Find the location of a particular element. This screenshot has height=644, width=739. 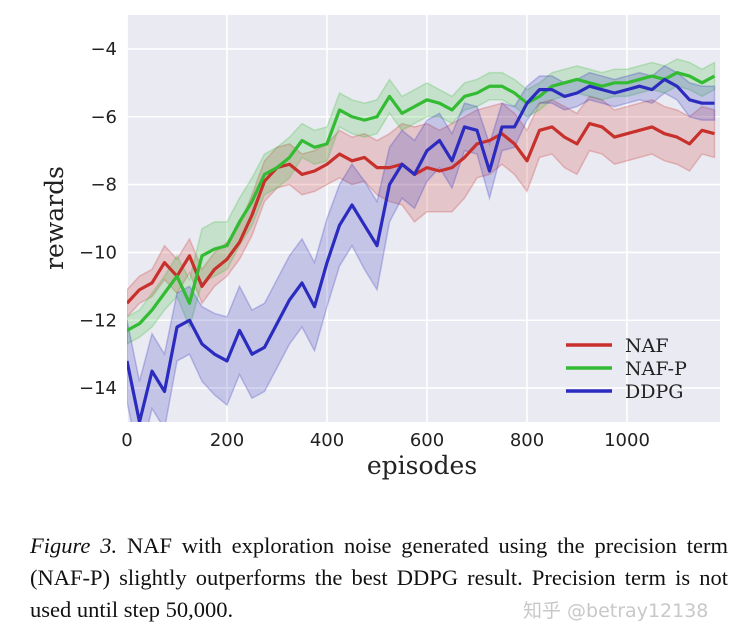

y-tick-label: −12 is located at coordinates (98, 320).